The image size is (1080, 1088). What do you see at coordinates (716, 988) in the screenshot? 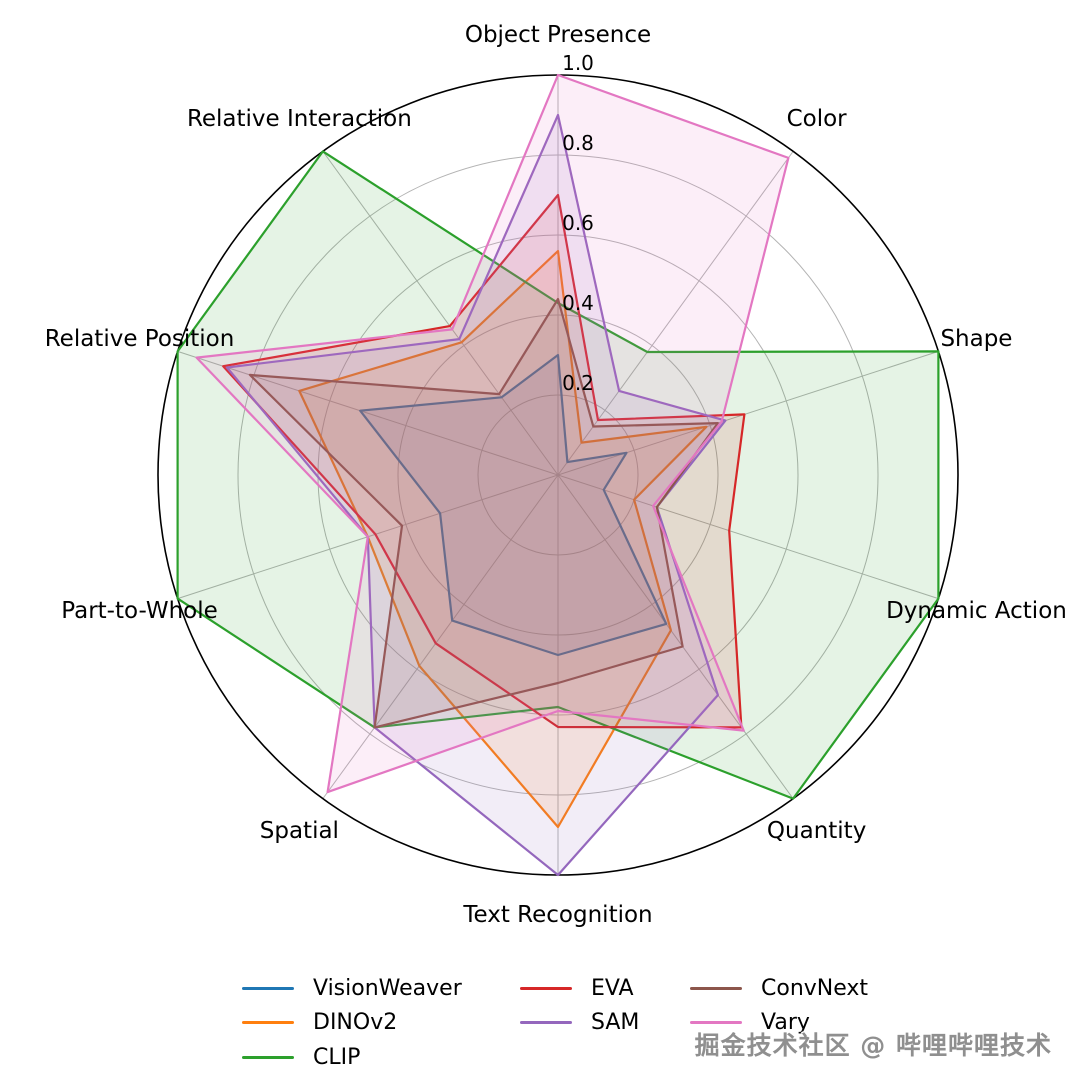
I see `legend-swatch-ConvNext` at bounding box center [716, 988].